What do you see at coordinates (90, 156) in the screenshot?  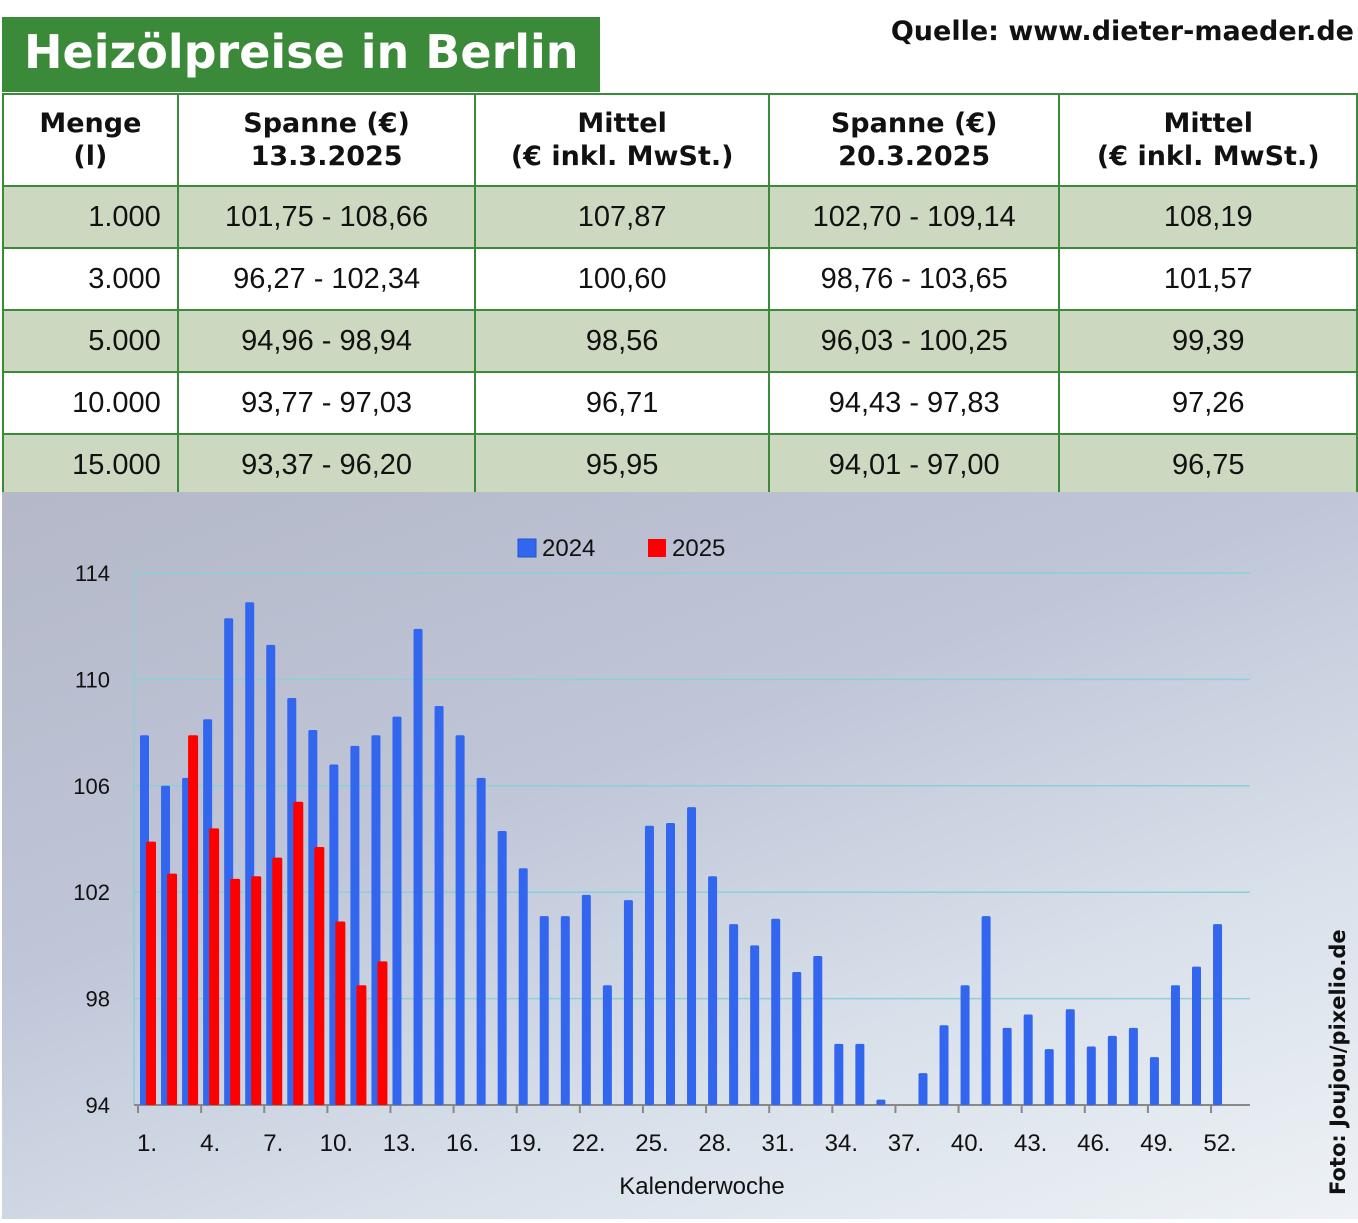 I see `header-line: (l)` at bounding box center [90, 156].